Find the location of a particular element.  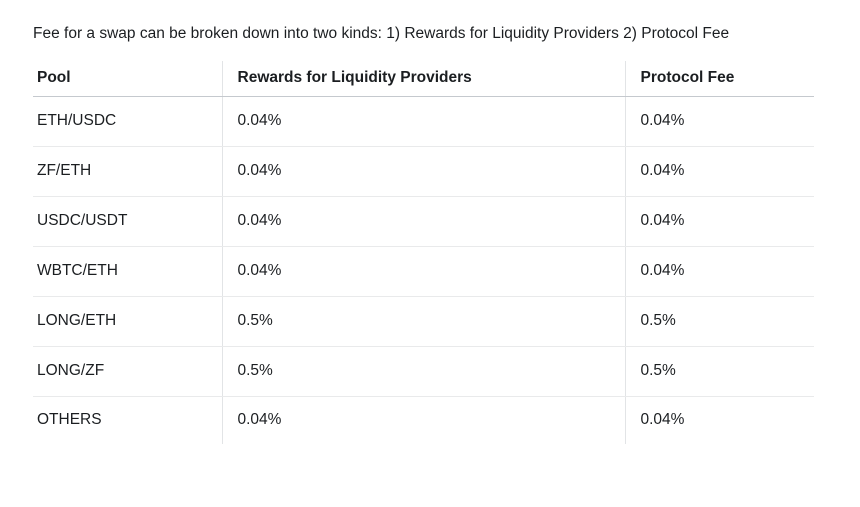

column-header-rewards: Rewards for Liquidity Providers is located at coordinates (423, 79).